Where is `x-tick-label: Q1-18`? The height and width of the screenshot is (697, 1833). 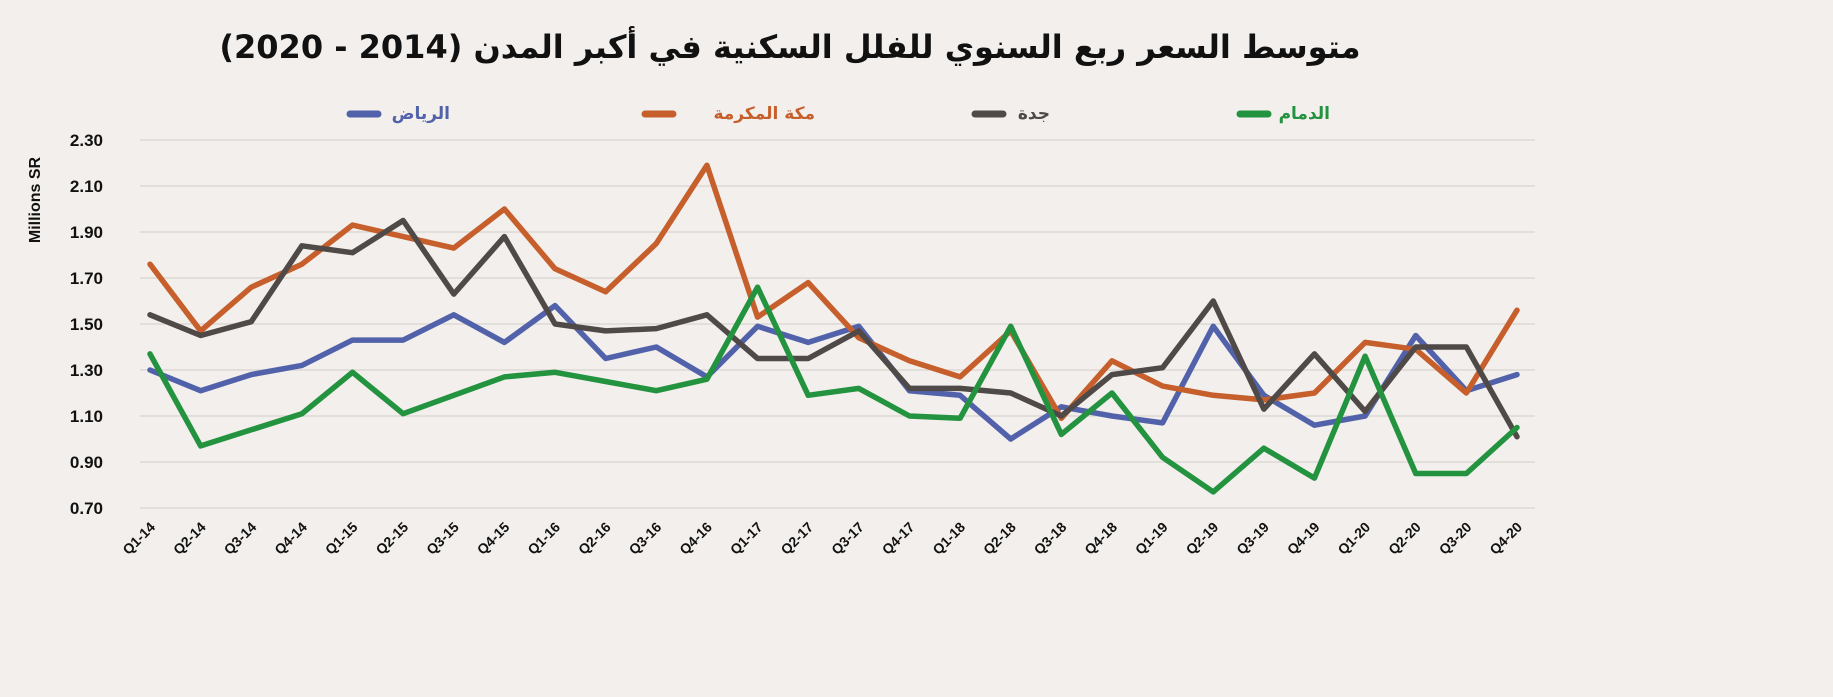
x-tick-label: Q1-18 is located at coordinates (948, 538).